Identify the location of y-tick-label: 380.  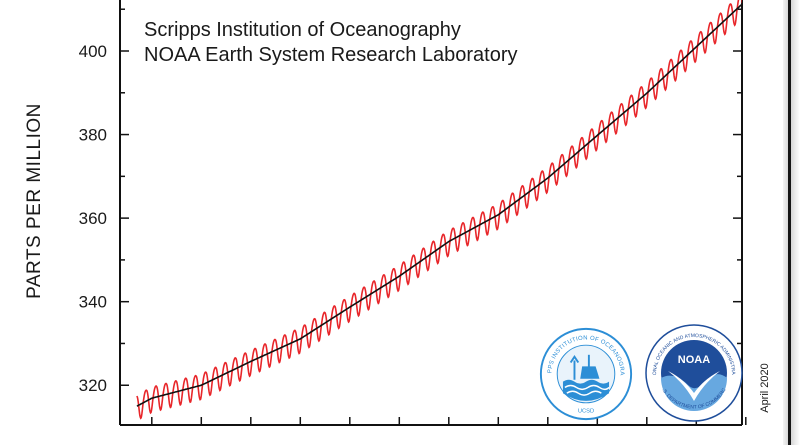
(93, 135).